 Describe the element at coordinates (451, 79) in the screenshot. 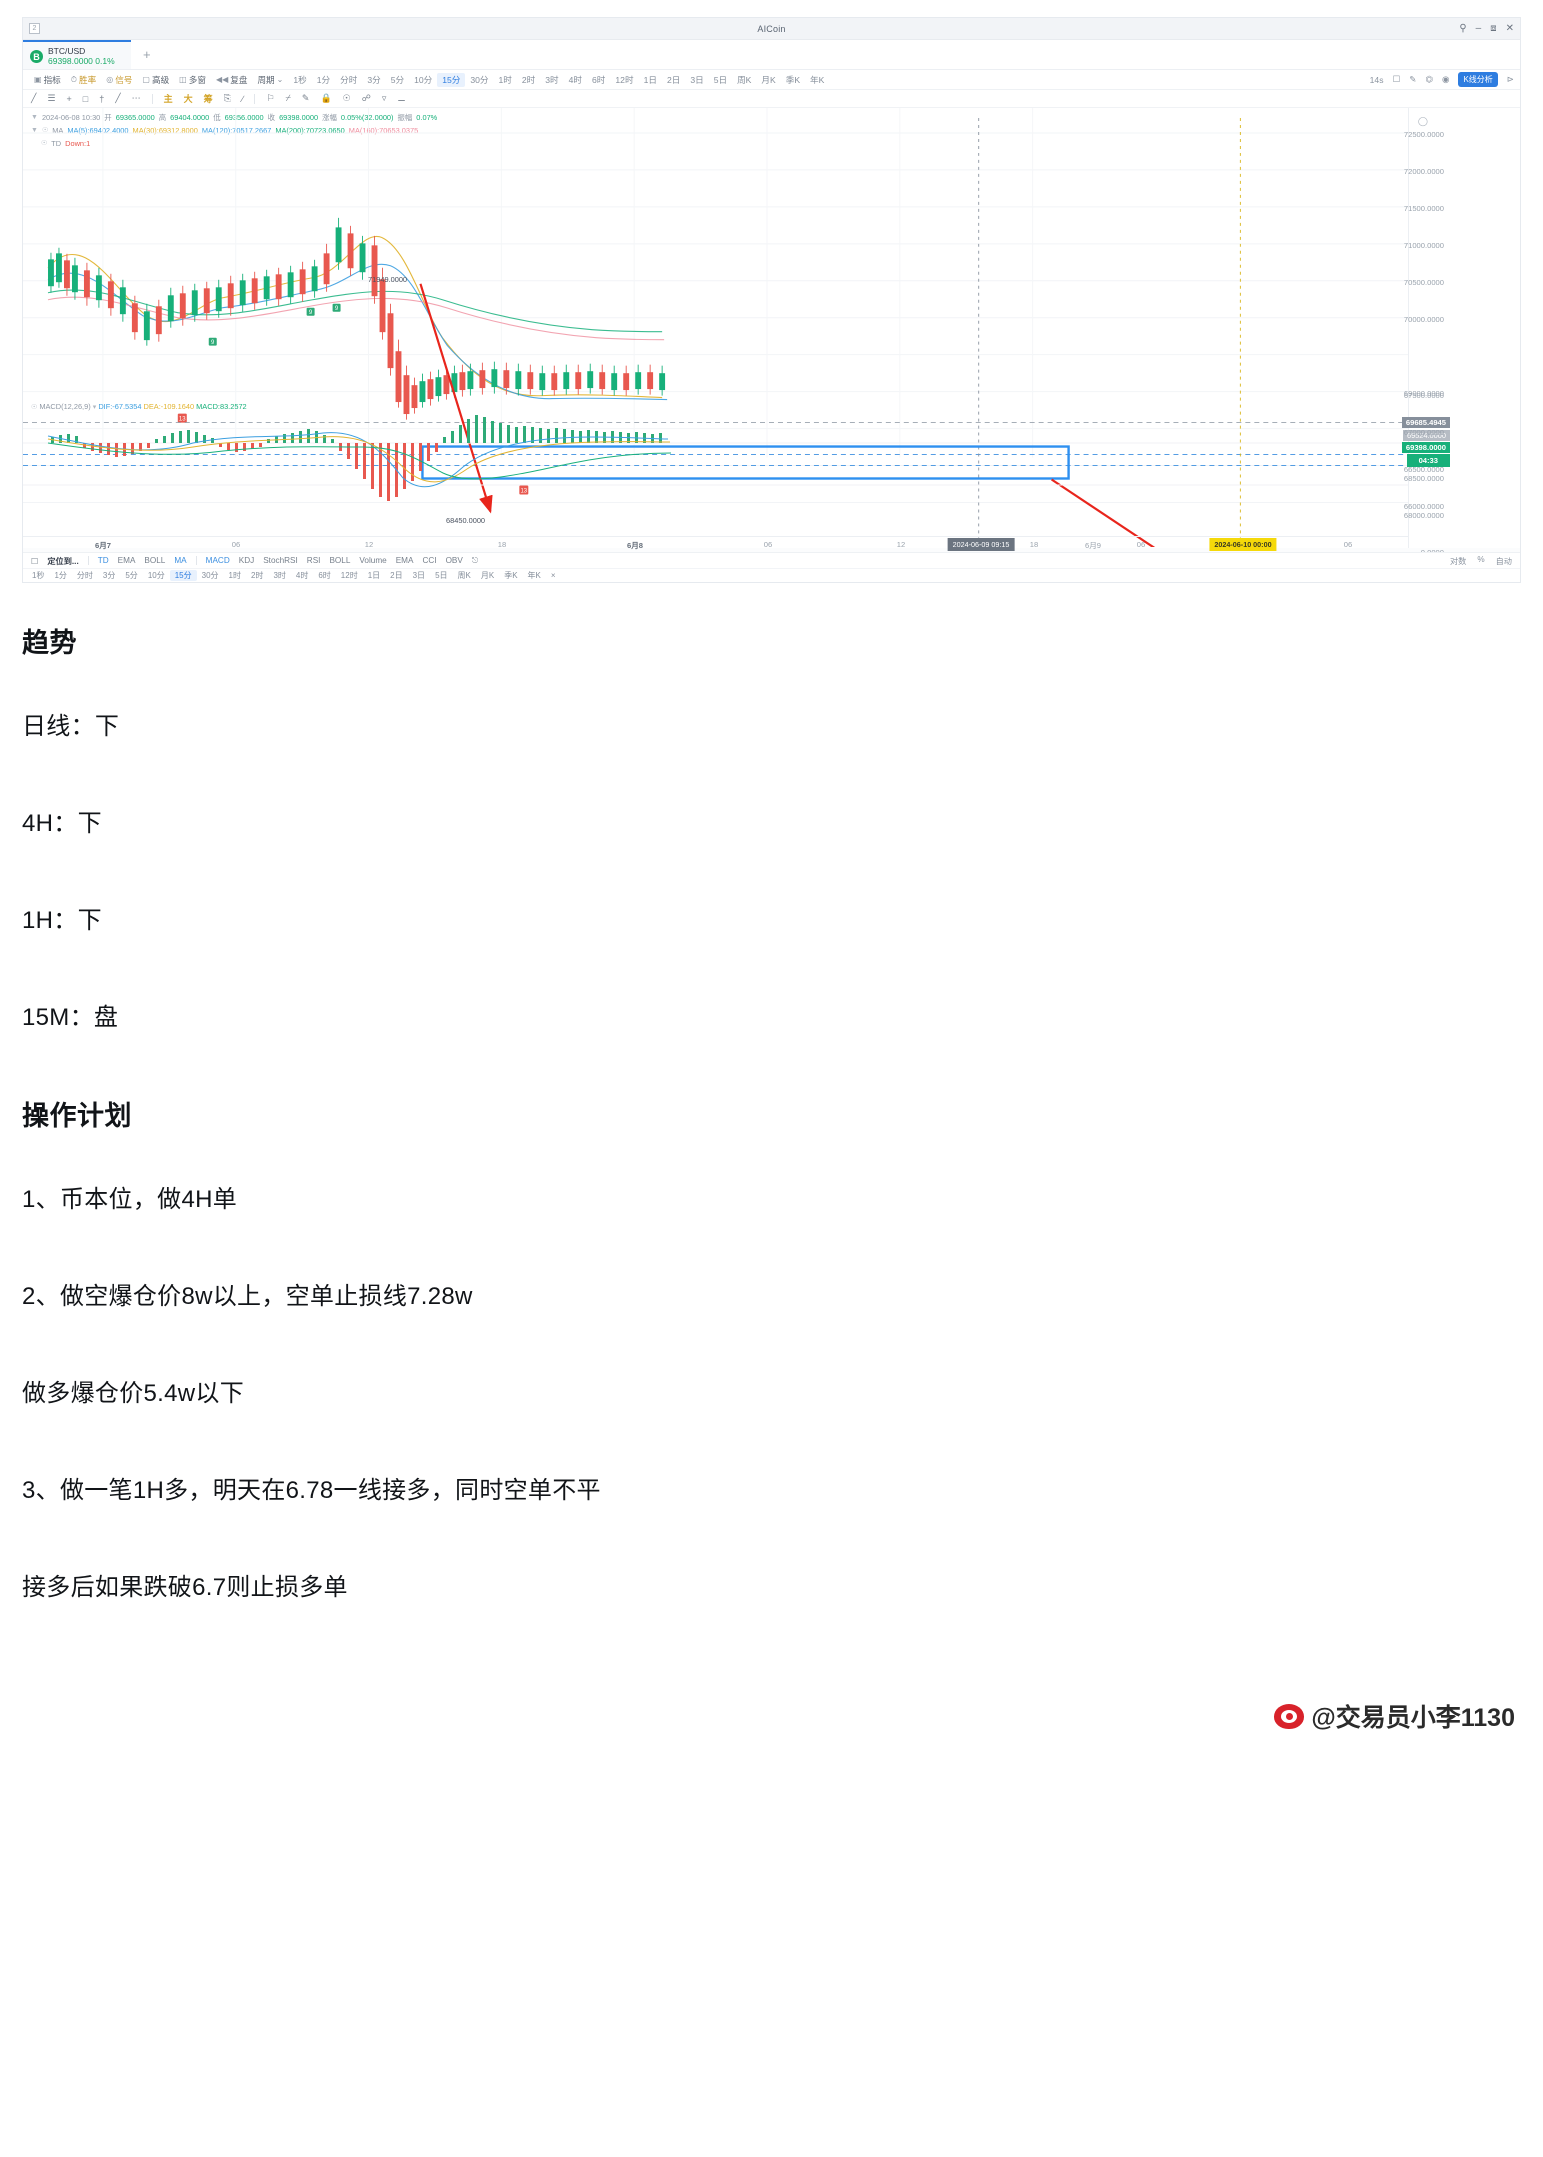

I see `timeframe-15m: 15分` at that location.